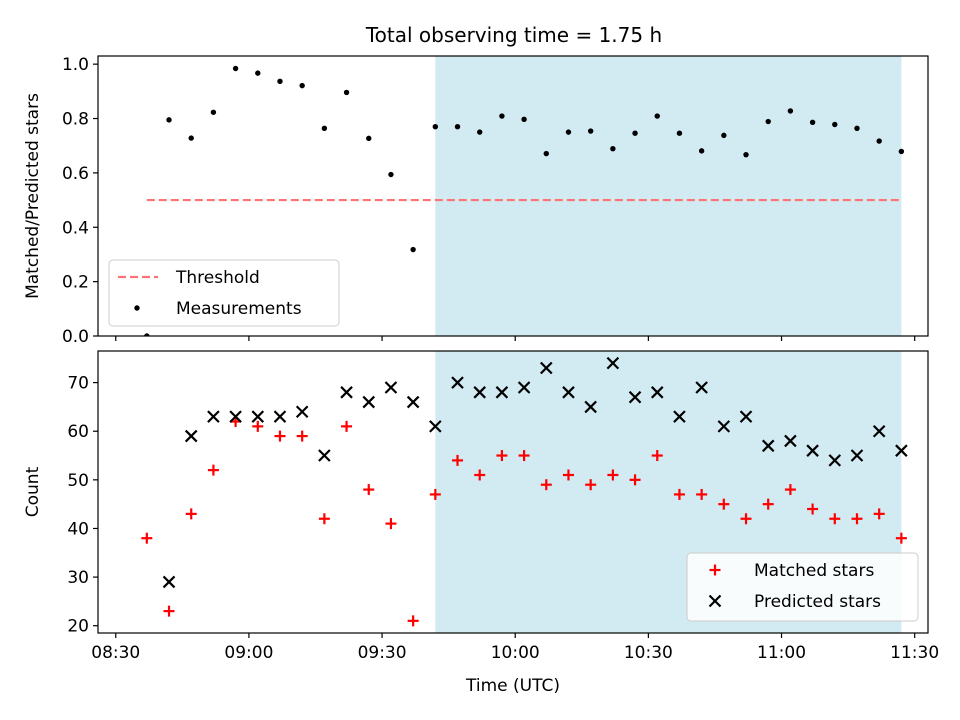 The width and height of the screenshot is (960, 720). Describe the element at coordinates (794, 602) in the screenshot. I see `legend-item: Predicted stars` at that location.